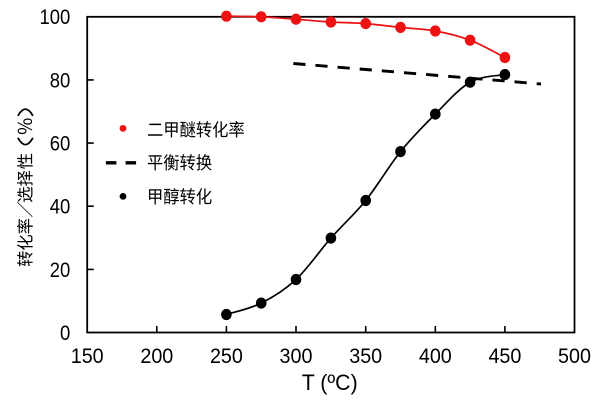 Image resolution: width=600 pixels, height=410 pixels. I want to click on svg-text: 450, so click(504, 356).